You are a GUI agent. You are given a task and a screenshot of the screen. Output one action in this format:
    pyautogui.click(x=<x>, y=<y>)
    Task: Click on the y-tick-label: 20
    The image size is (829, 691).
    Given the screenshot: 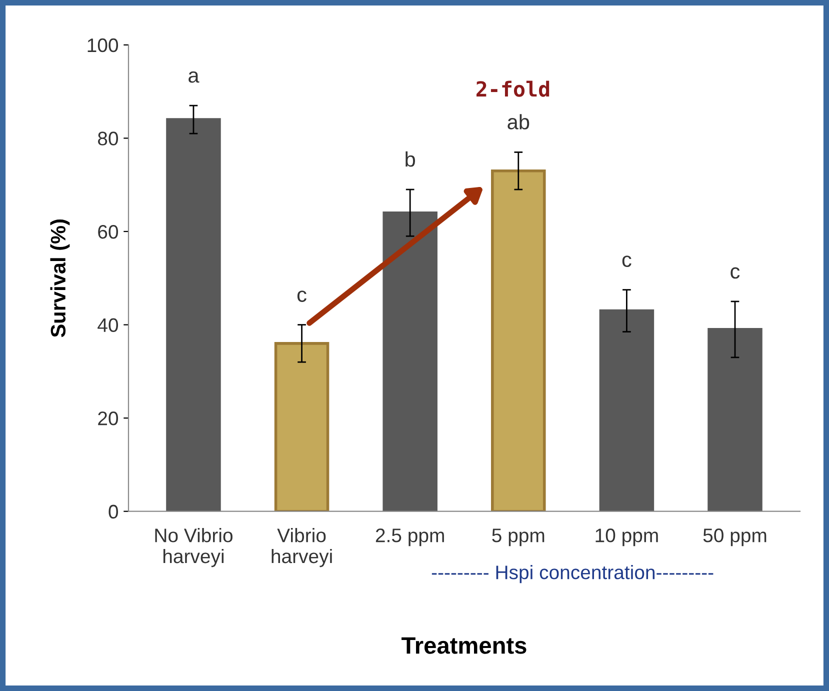 What is the action you would take?
    pyautogui.click(x=108, y=419)
    